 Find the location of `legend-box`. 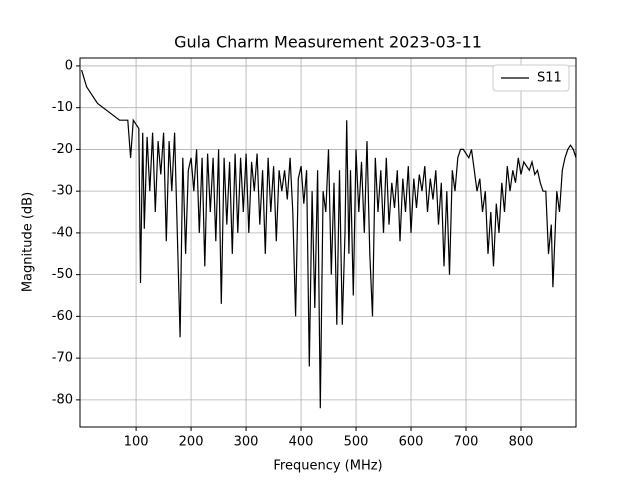

legend-box is located at coordinates (531, 78).